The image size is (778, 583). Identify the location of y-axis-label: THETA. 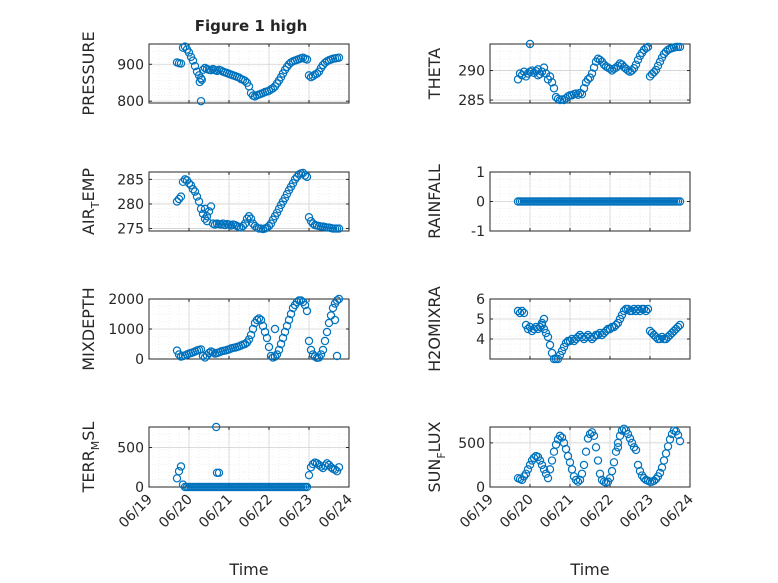
(434, 74).